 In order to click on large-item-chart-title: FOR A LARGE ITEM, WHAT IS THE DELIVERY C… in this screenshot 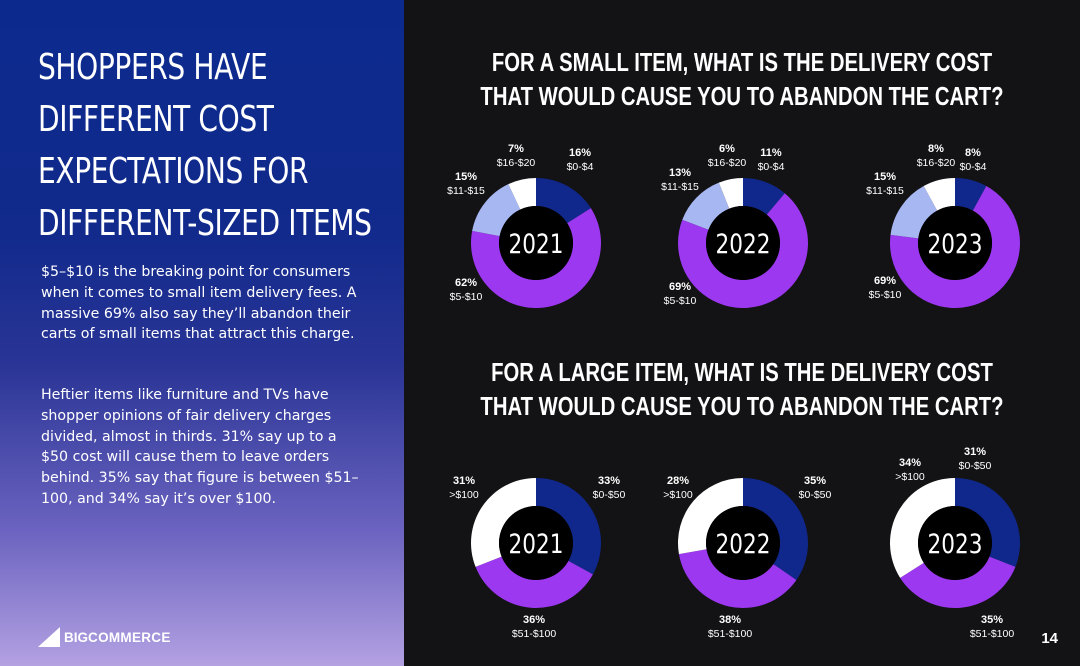, I will do `click(742, 389)`.